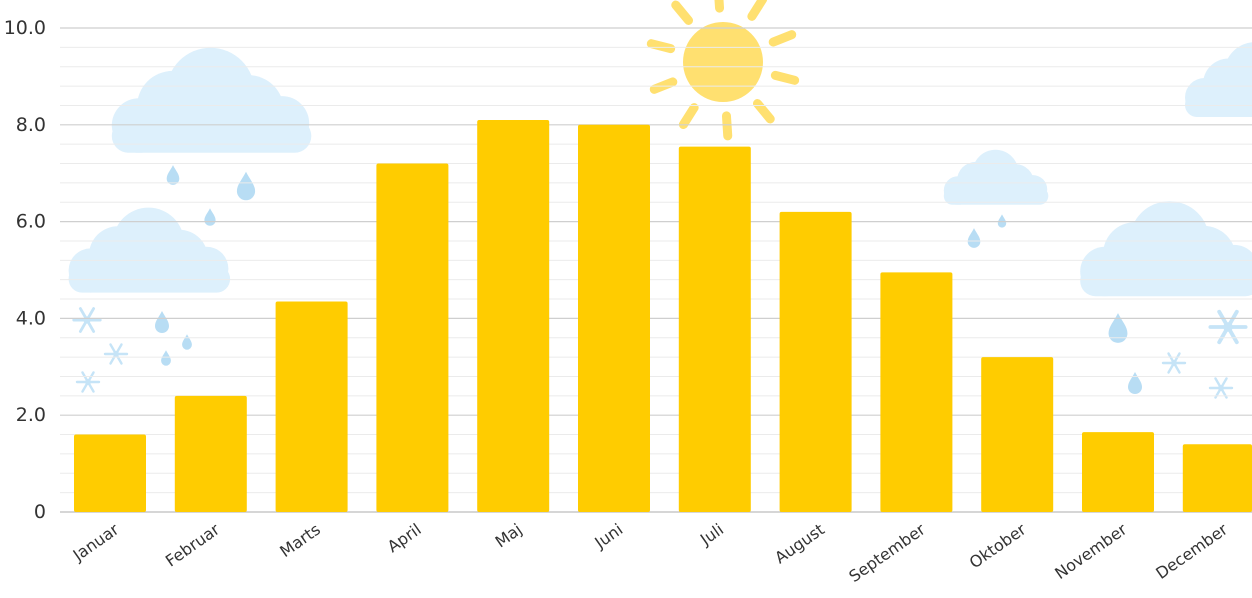  I want to click on y-tick-label: 0, so click(40, 512).